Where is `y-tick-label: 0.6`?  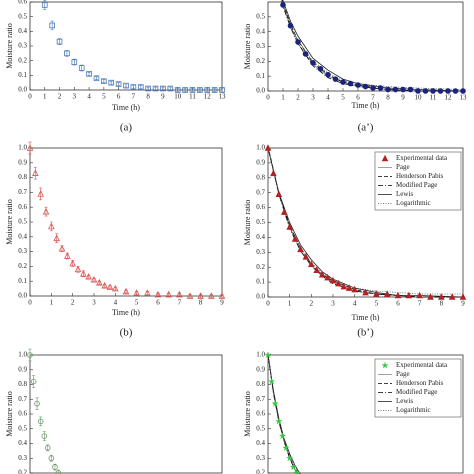 y-tick-label: 0.6 is located at coordinates (22, 207).